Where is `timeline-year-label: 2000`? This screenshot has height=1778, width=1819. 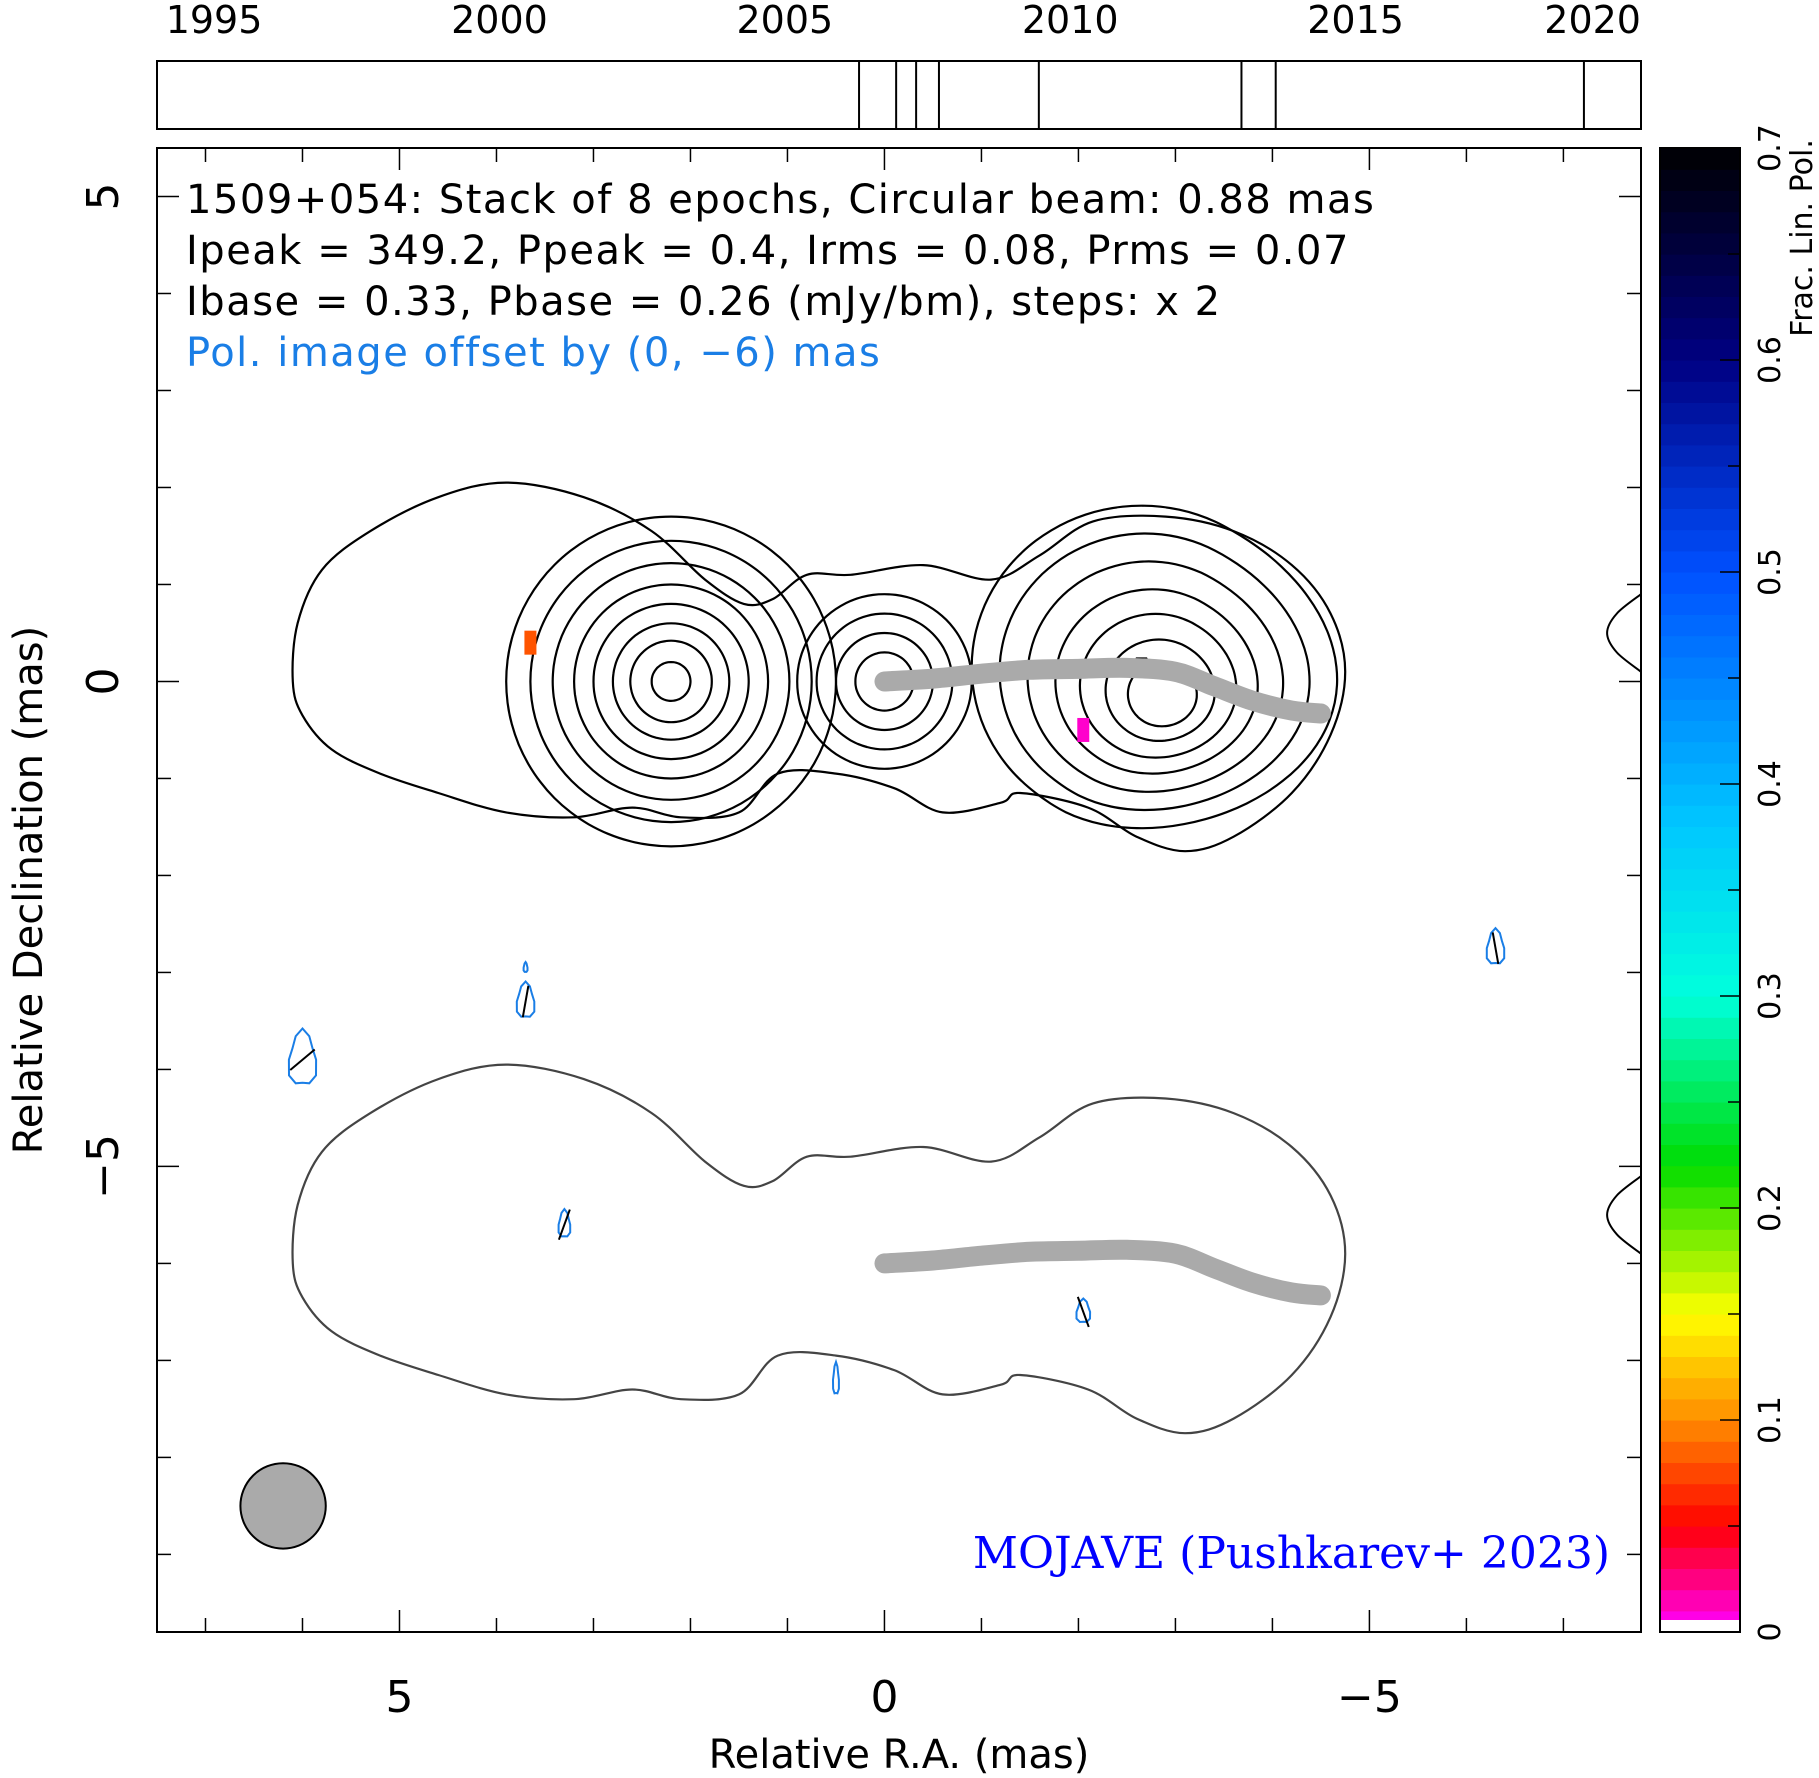 timeline-year-label: 2000 is located at coordinates (499, 21).